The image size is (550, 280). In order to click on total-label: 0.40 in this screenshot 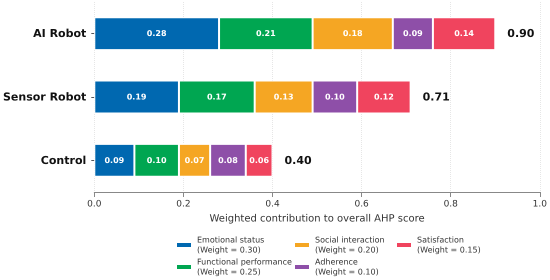, I will do `click(298, 160)`.